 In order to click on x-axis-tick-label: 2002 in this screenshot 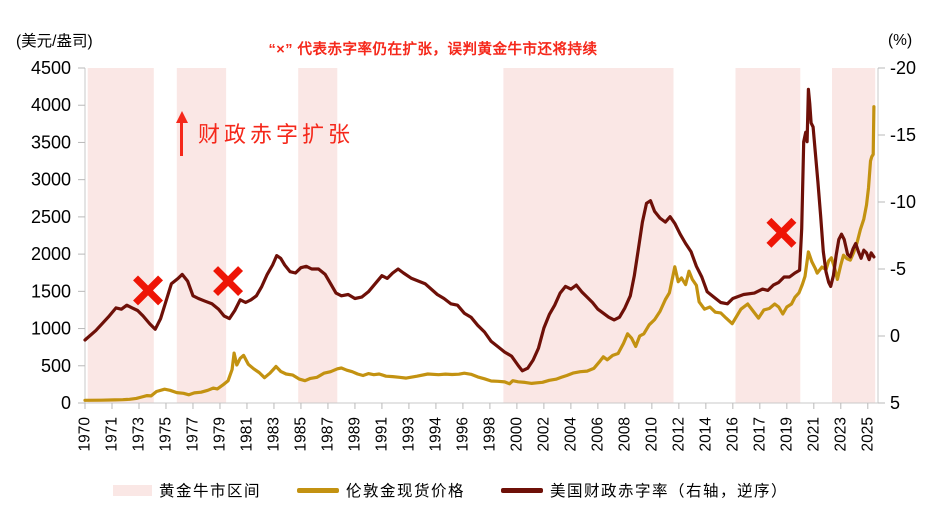, I will do `click(543, 434)`.